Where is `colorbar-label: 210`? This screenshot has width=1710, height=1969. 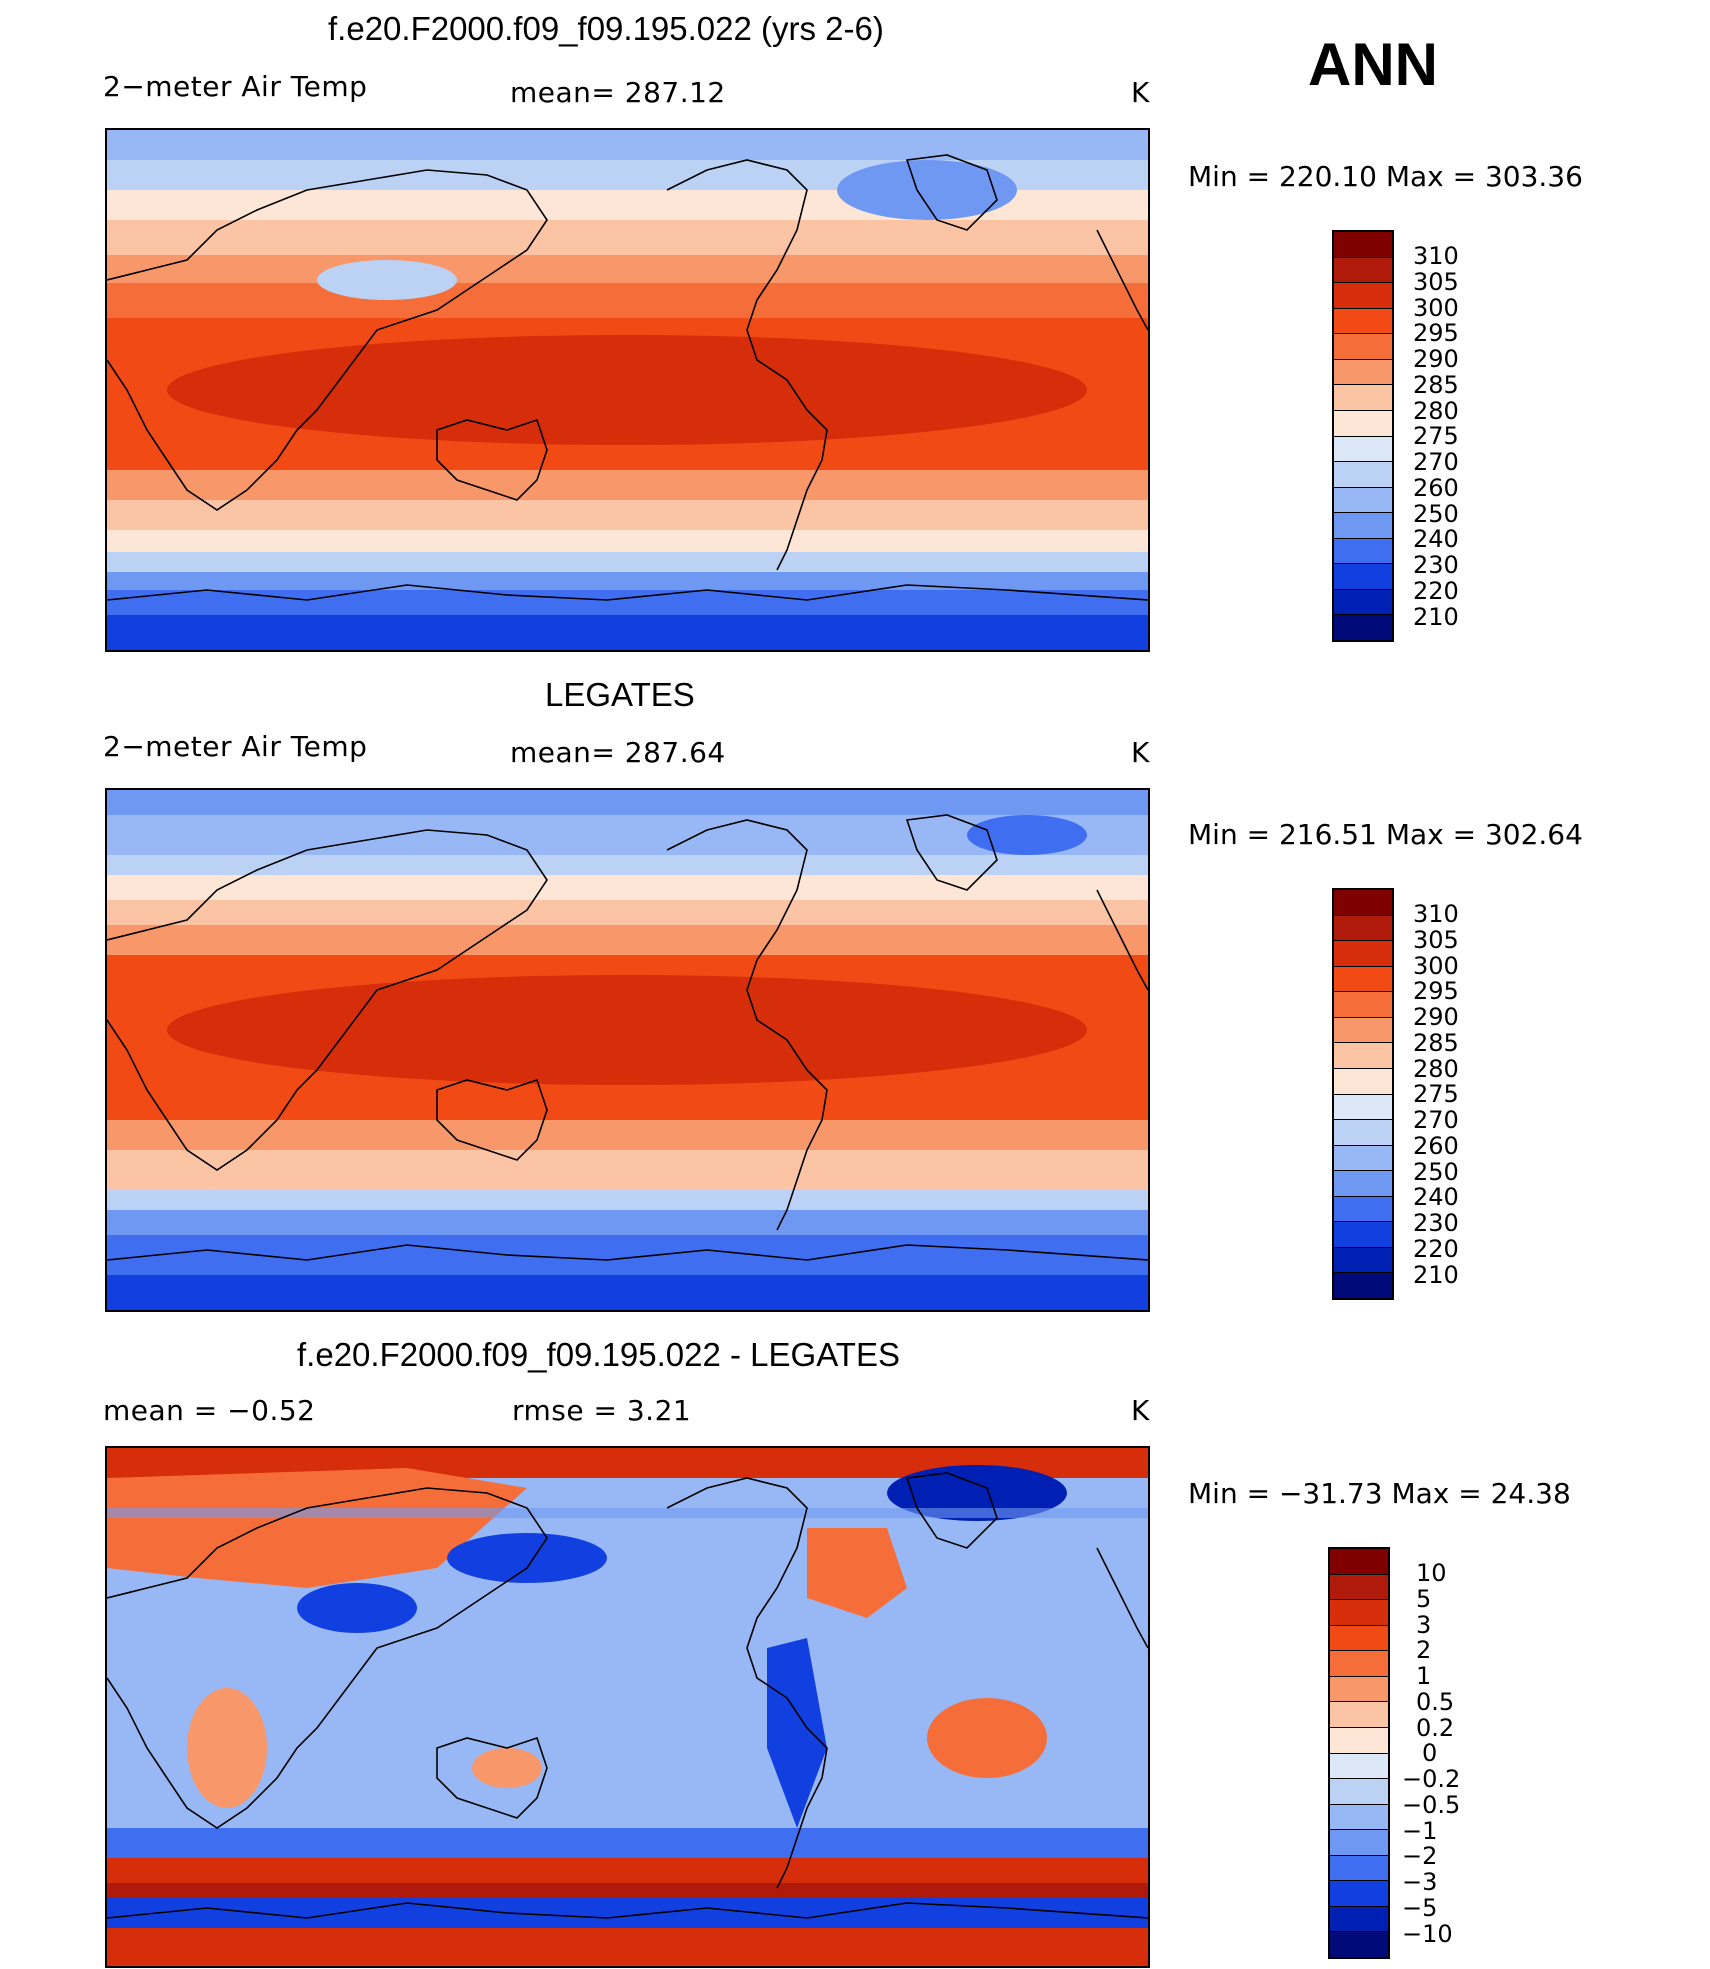 colorbar-label: 210 is located at coordinates (1436, 1275).